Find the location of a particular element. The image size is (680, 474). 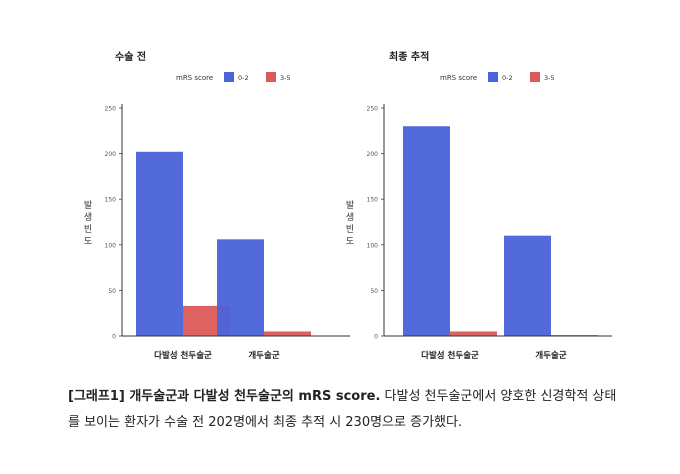

chart-0-ytick-label-0: 0 is located at coordinates (114, 337).